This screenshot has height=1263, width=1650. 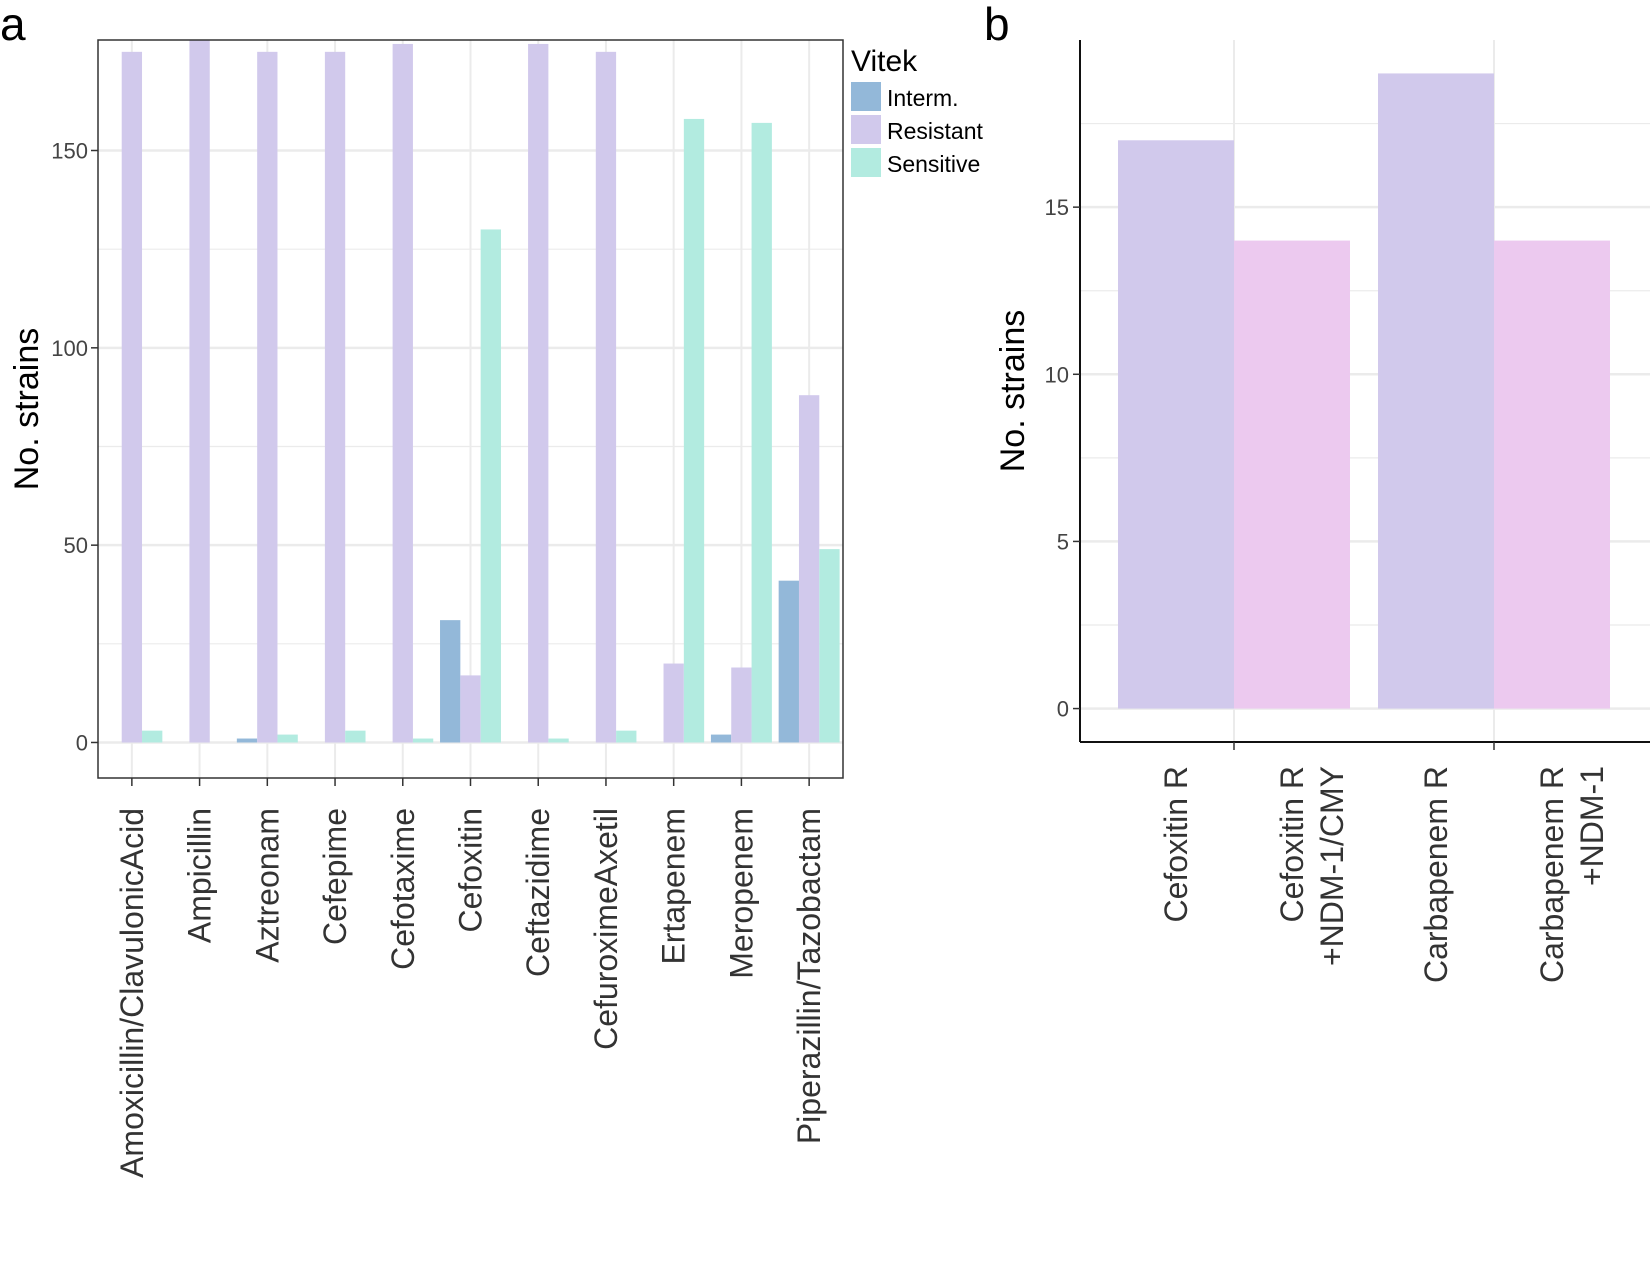 What do you see at coordinates (267, 885) in the screenshot?
I see `x-label-aztreonam: Aztreonam` at bounding box center [267, 885].